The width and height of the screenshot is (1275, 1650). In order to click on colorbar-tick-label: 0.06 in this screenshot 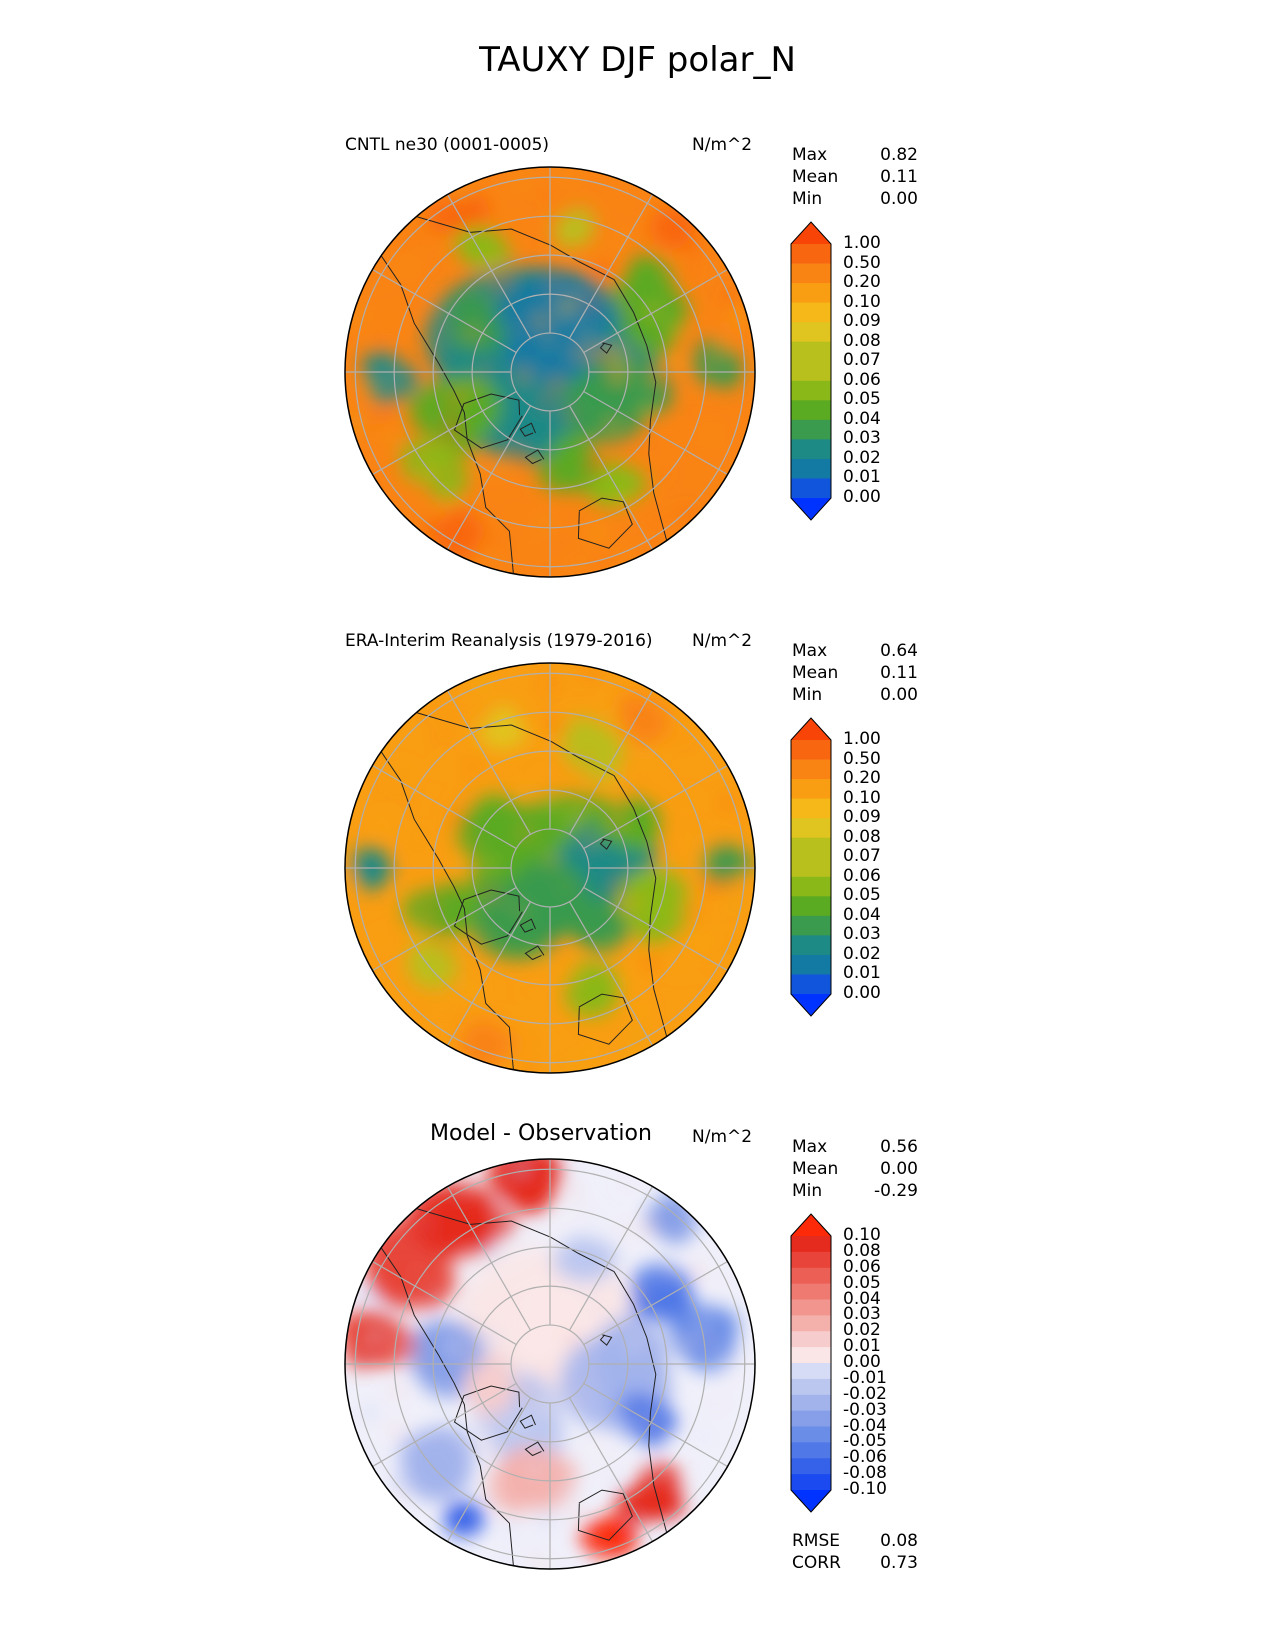, I will do `click(862, 1266)`.